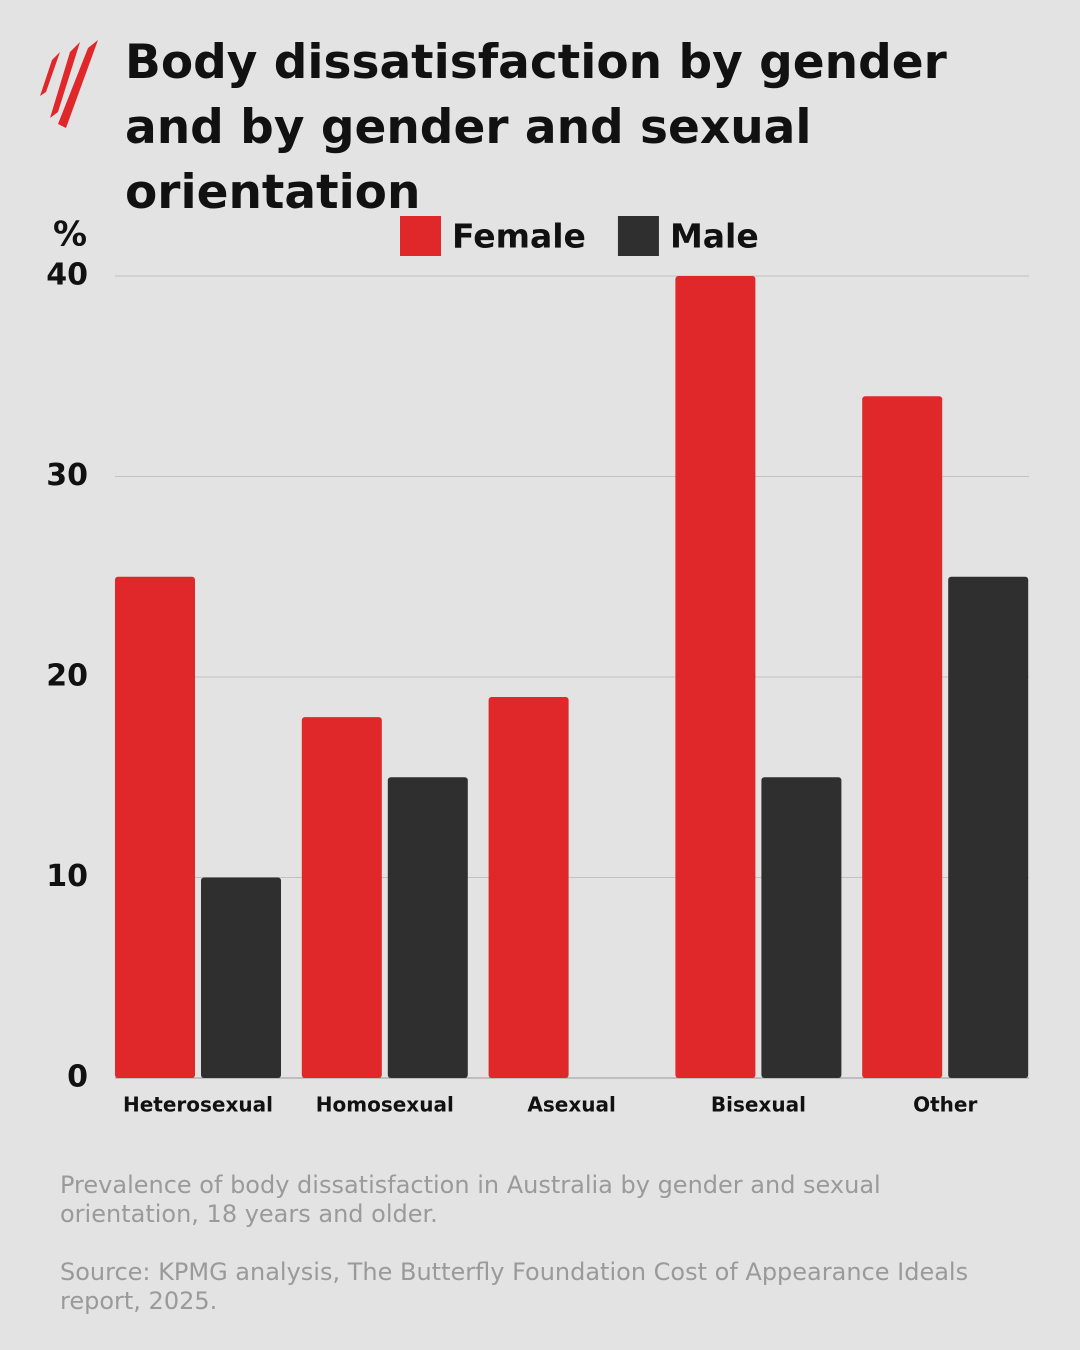 The image size is (1080, 1350). Describe the element at coordinates (758, 1105) in the screenshot. I see `x-tick-label: Bisexual` at that location.